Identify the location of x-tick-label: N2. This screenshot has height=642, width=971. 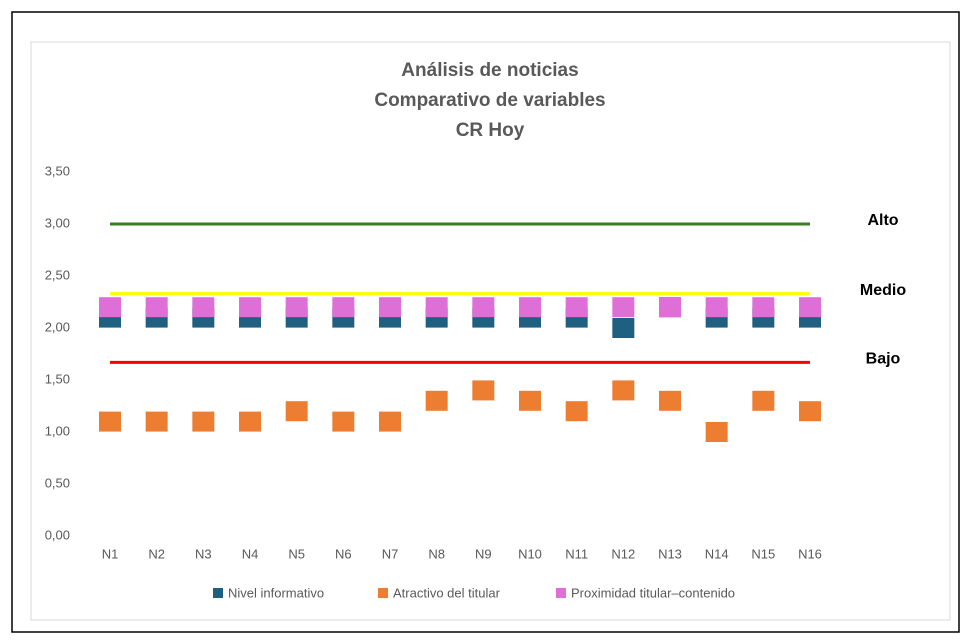
(156, 553).